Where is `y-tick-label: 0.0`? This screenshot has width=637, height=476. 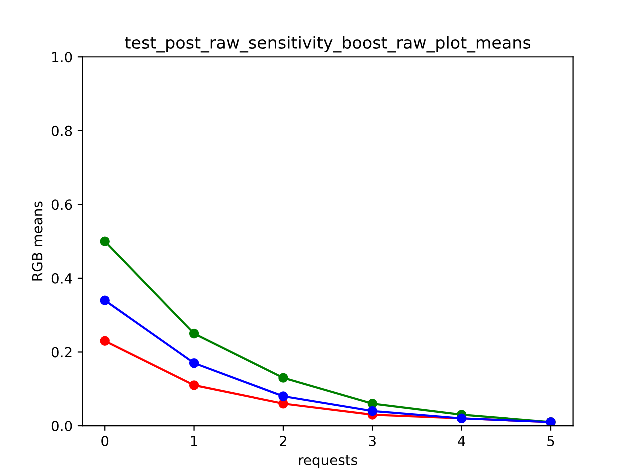
y-tick-label: 0.0 is located at coordinates (62, 426).